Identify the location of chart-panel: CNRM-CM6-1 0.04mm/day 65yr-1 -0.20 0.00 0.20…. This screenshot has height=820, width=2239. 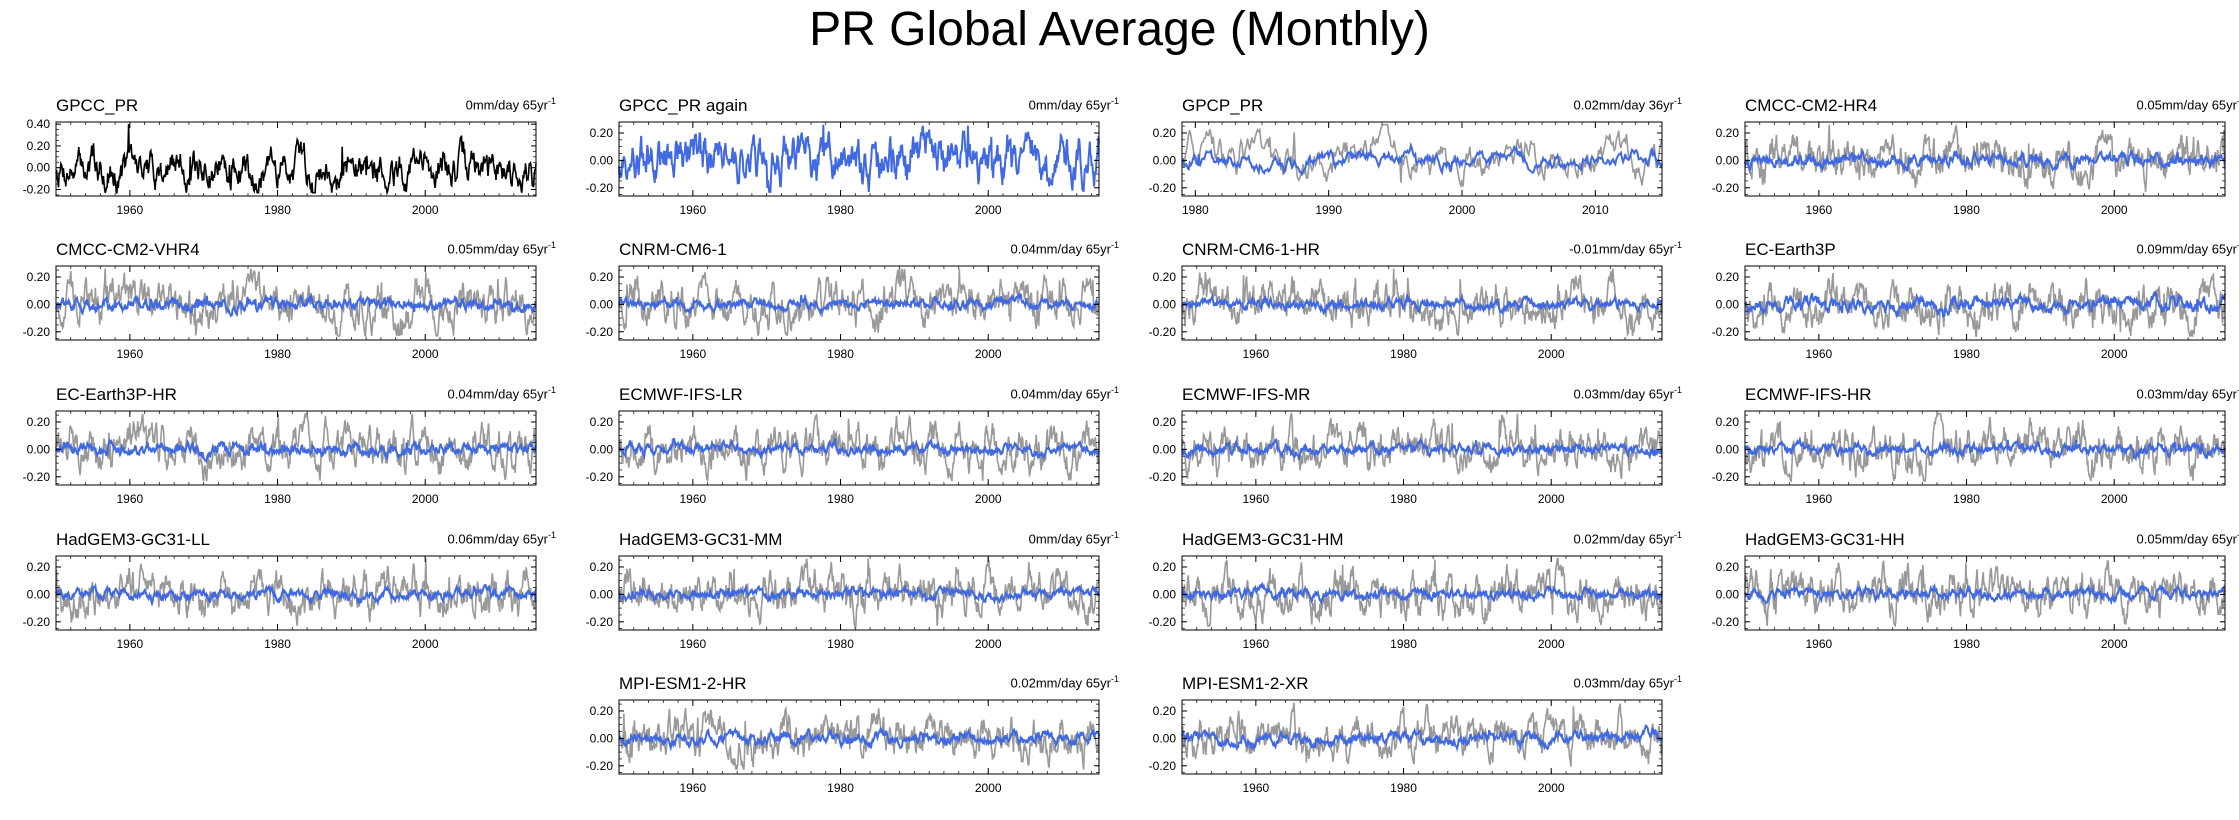
(852, 305).